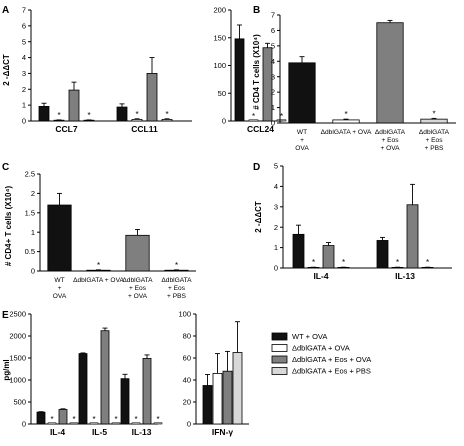  Describe the element at coordinates (281, 116) in the screenshot. I see `significance-star-A2: *` at that location.